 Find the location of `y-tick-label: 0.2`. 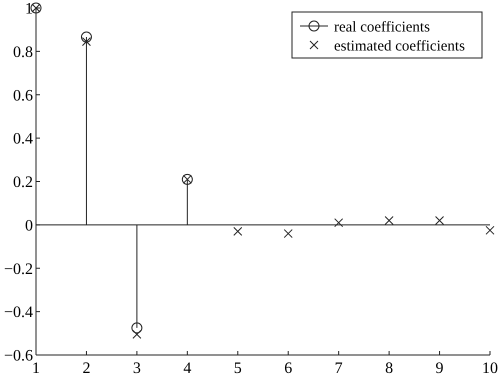

y-tick-label: 0.2 is located at coordinates (23, 183).